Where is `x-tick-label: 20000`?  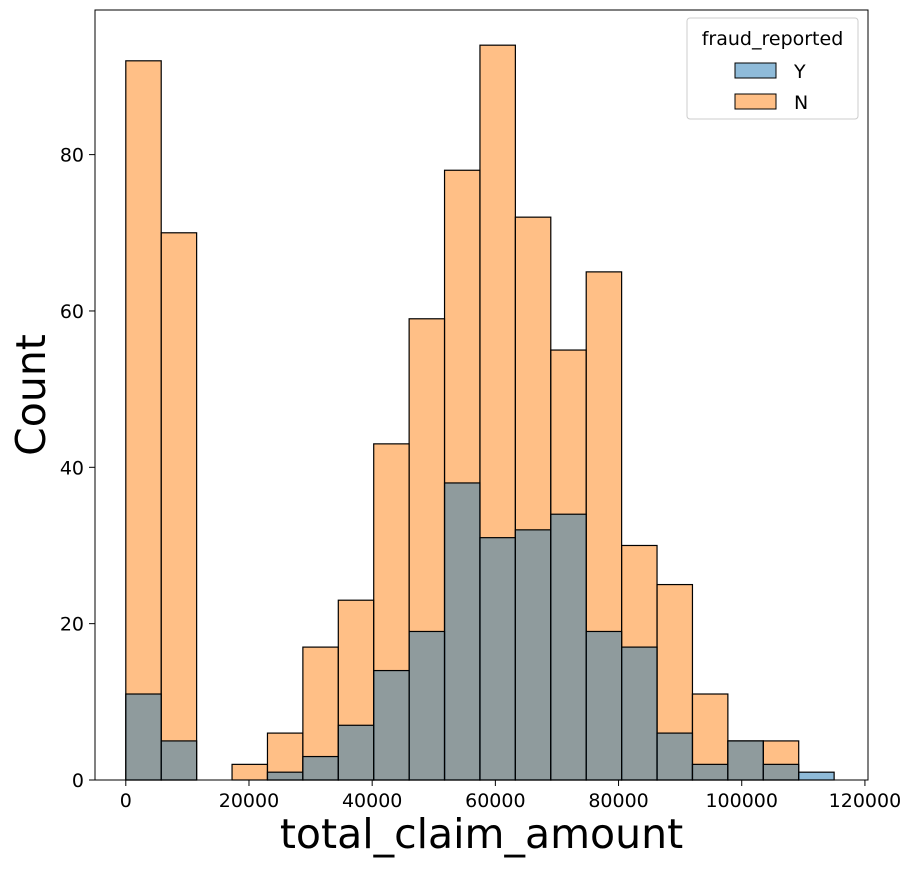
x-tick-label: 20000 is located at coordinates (249, 801).